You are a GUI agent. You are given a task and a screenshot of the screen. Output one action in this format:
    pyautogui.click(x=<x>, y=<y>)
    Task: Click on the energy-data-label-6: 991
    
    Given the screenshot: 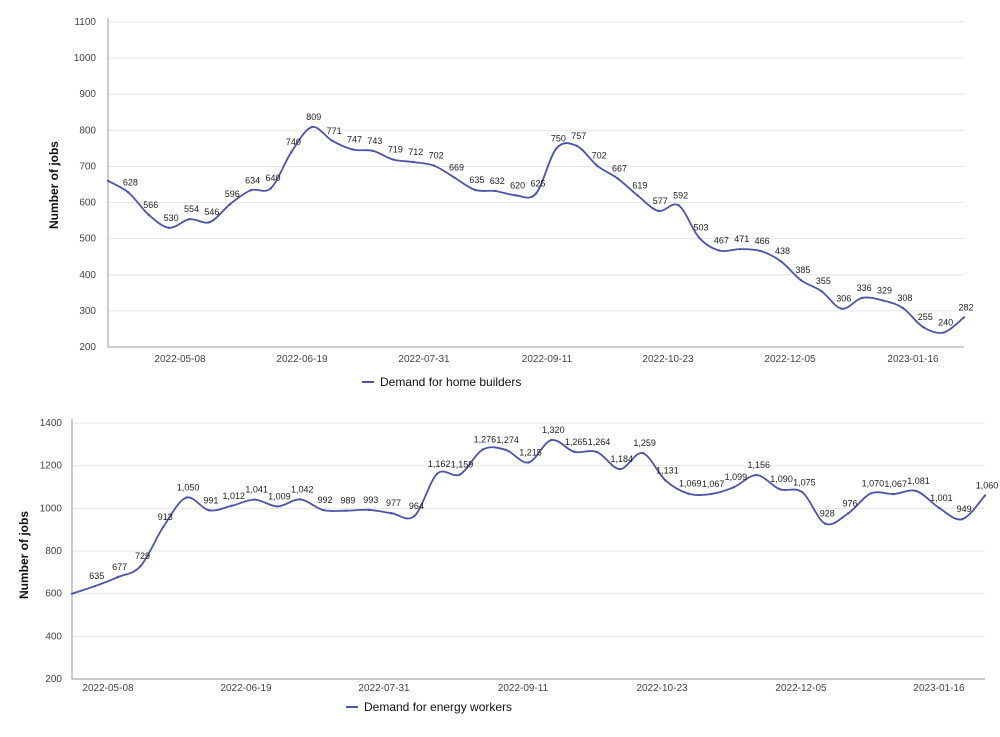 What is the action you would take?
    pyautogui.click(x=210, y=500)
    